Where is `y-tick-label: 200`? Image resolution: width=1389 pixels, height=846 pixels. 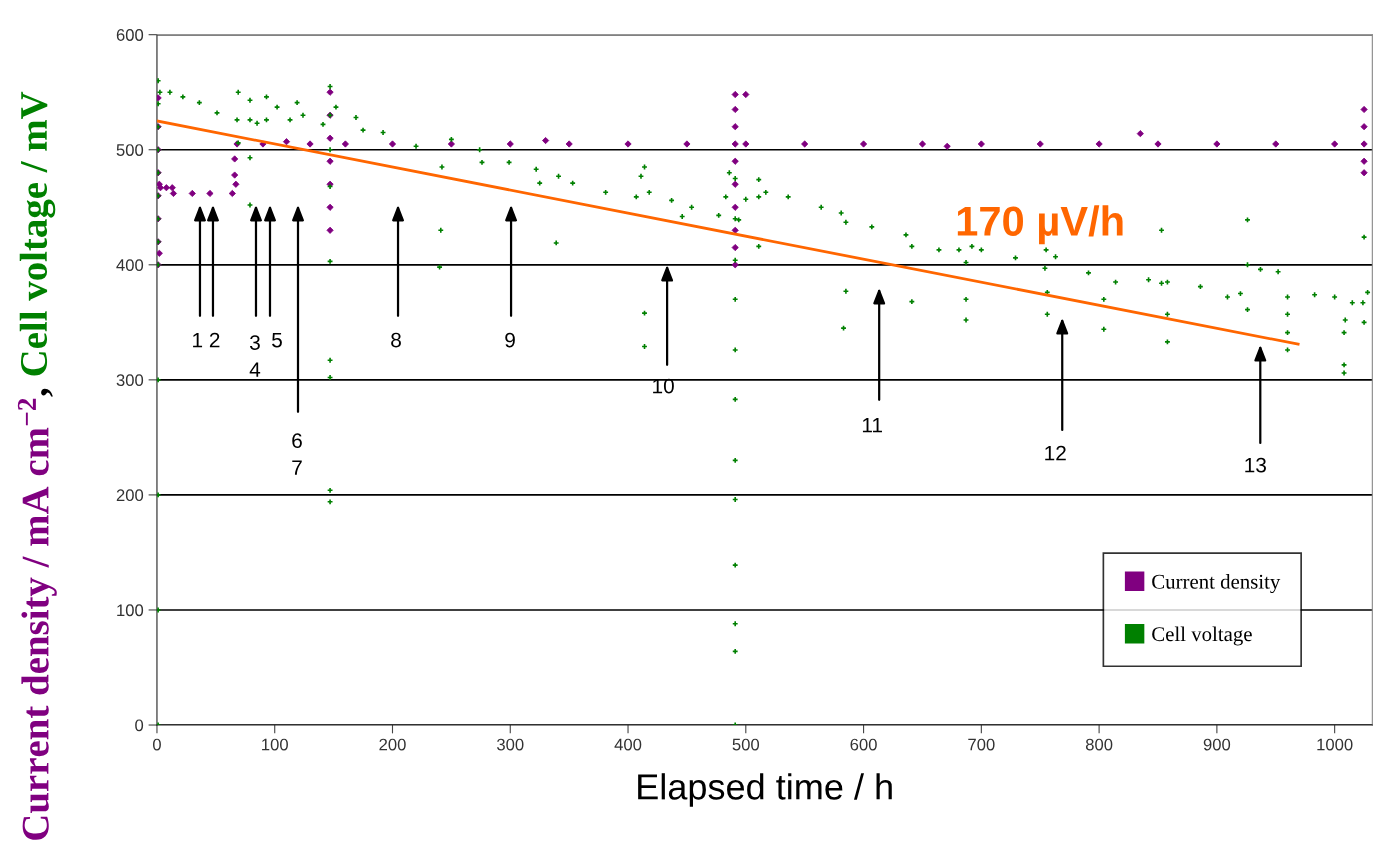 y-tick-label: 200 is located at coordinates (130, 495).